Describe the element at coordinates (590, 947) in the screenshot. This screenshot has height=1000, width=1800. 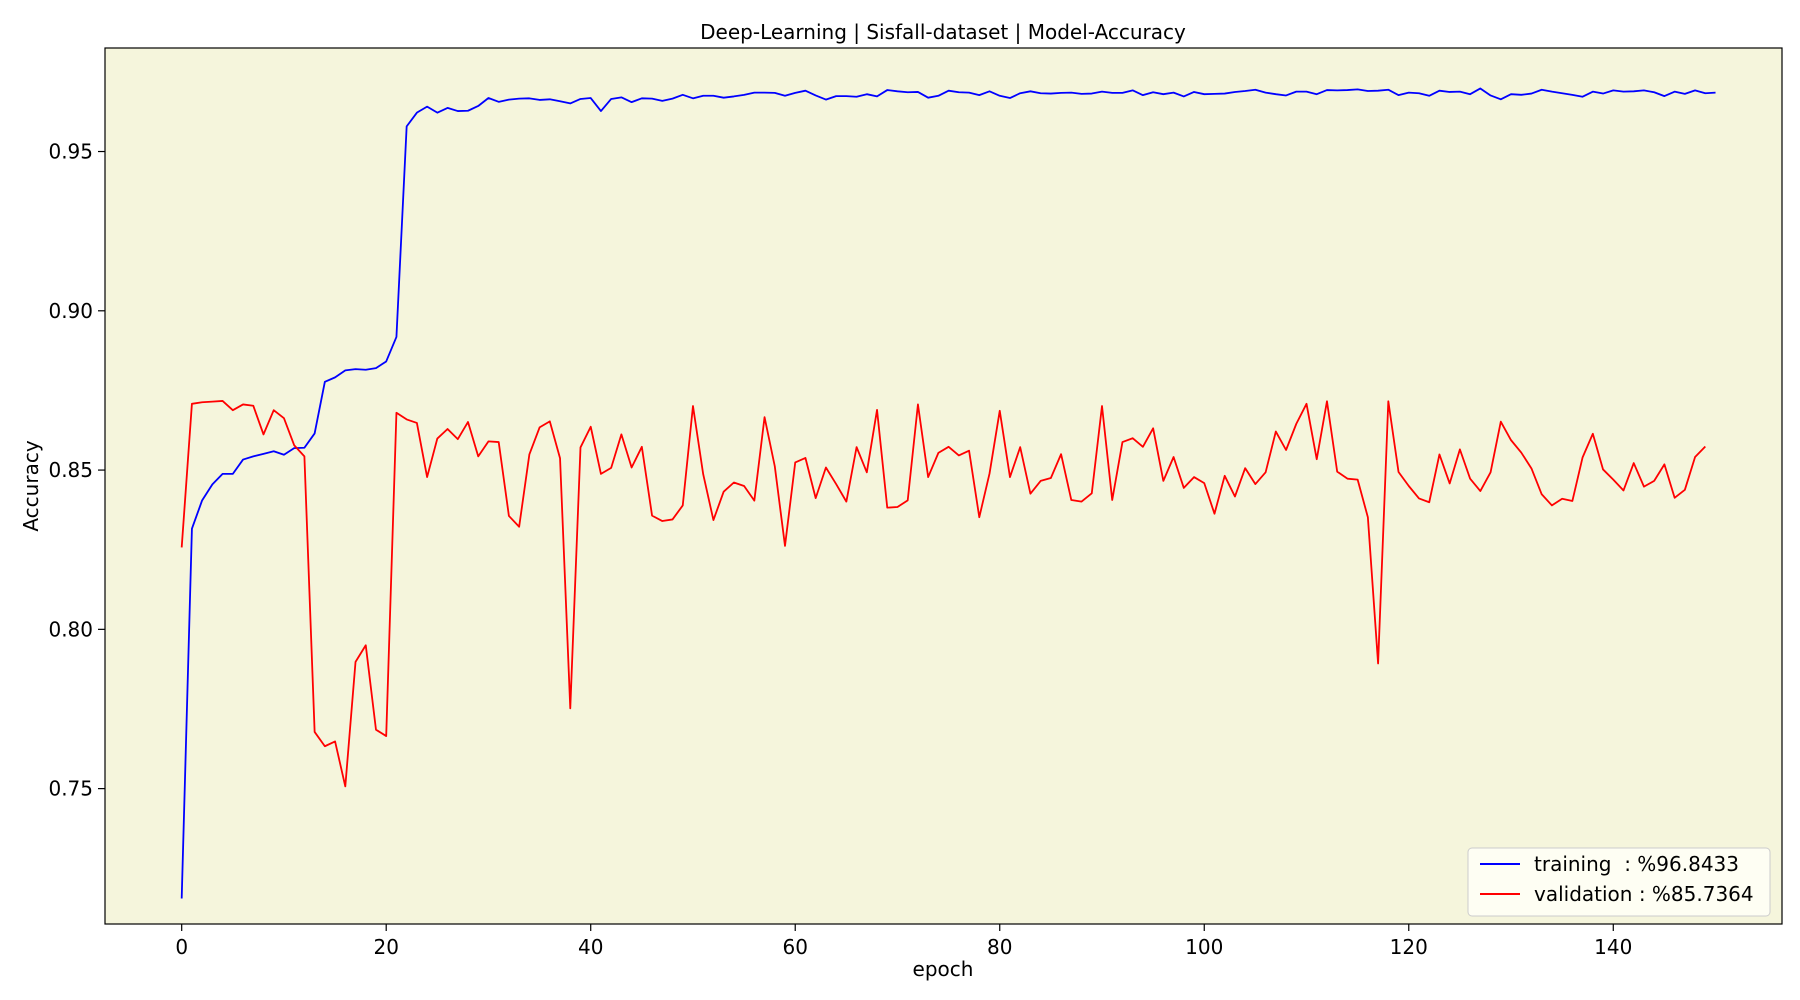
I see `x-tick-label: 40` at that location.